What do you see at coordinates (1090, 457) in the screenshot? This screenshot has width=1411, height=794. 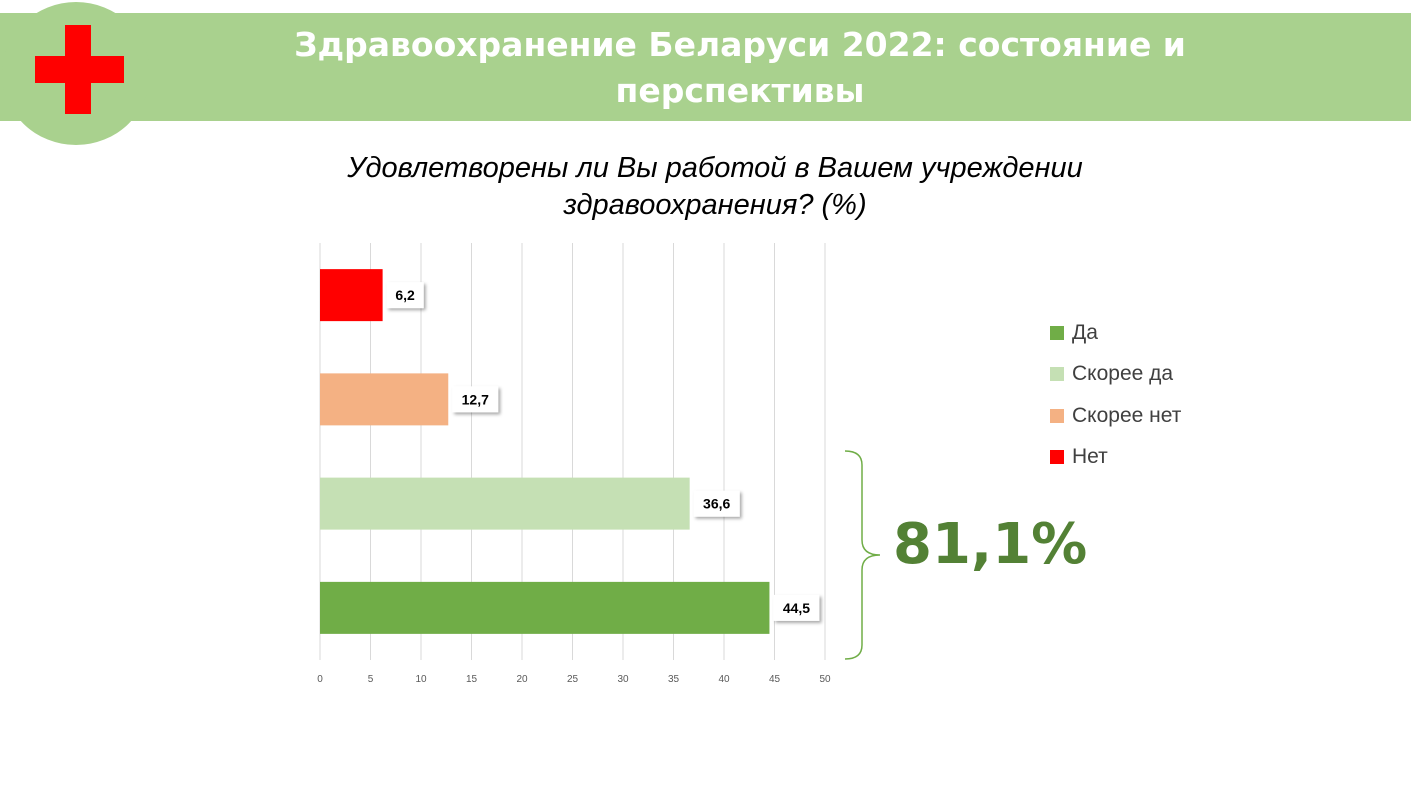 I see `legend-label: Нет` at bounding box center [1090, 457].